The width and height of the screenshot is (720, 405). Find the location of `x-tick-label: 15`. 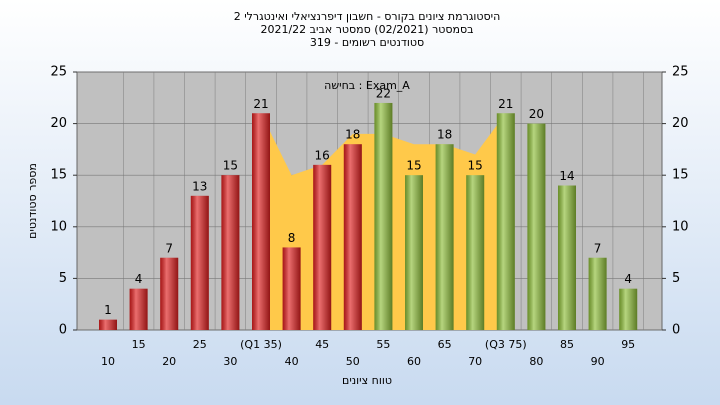

x-tick-label: 15 is located at coordinates (139, 344).